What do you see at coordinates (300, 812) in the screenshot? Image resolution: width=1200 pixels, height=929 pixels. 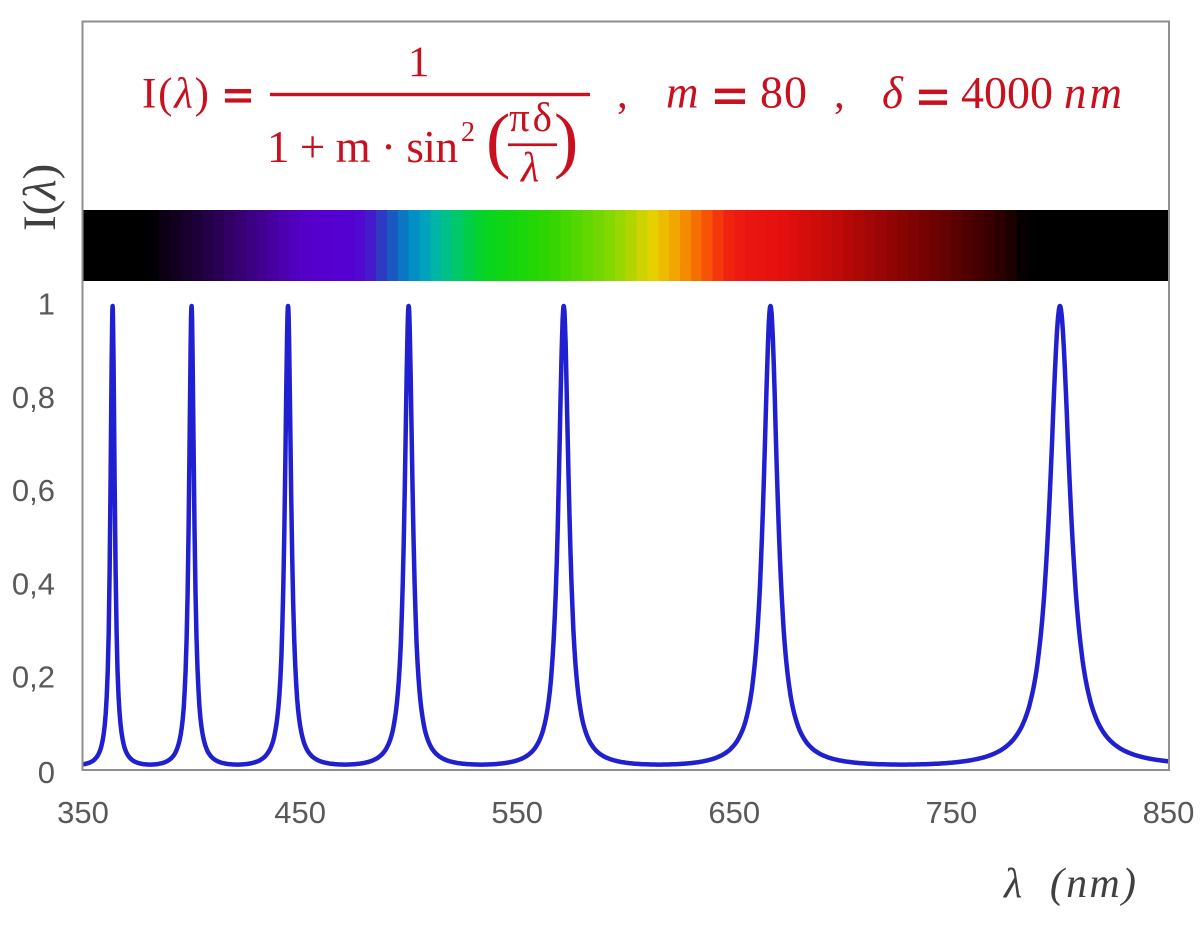 I see `svg-text: 450` at bounding box center [300, 812].